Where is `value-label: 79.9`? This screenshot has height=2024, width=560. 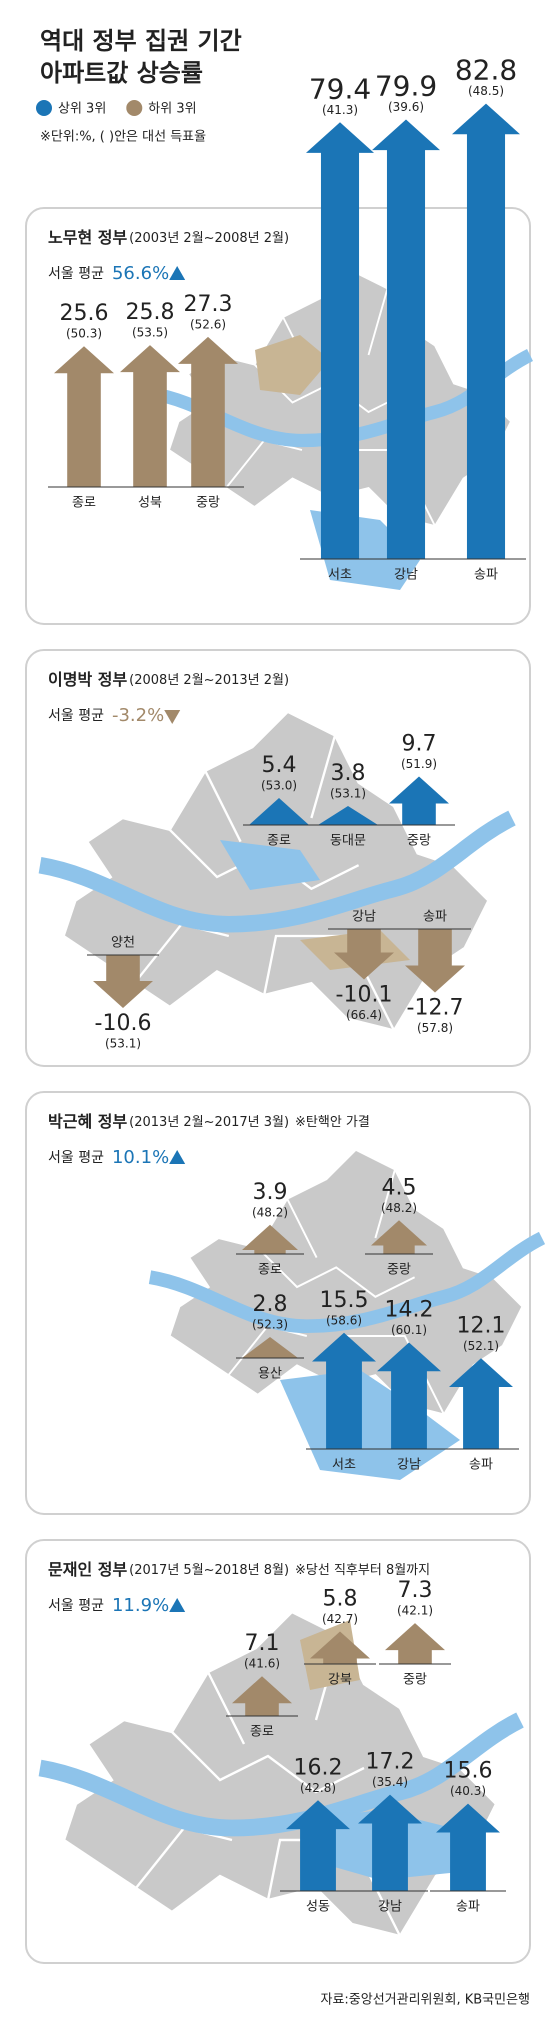
value-label: 79.9 is located at coordinates (406, 86).